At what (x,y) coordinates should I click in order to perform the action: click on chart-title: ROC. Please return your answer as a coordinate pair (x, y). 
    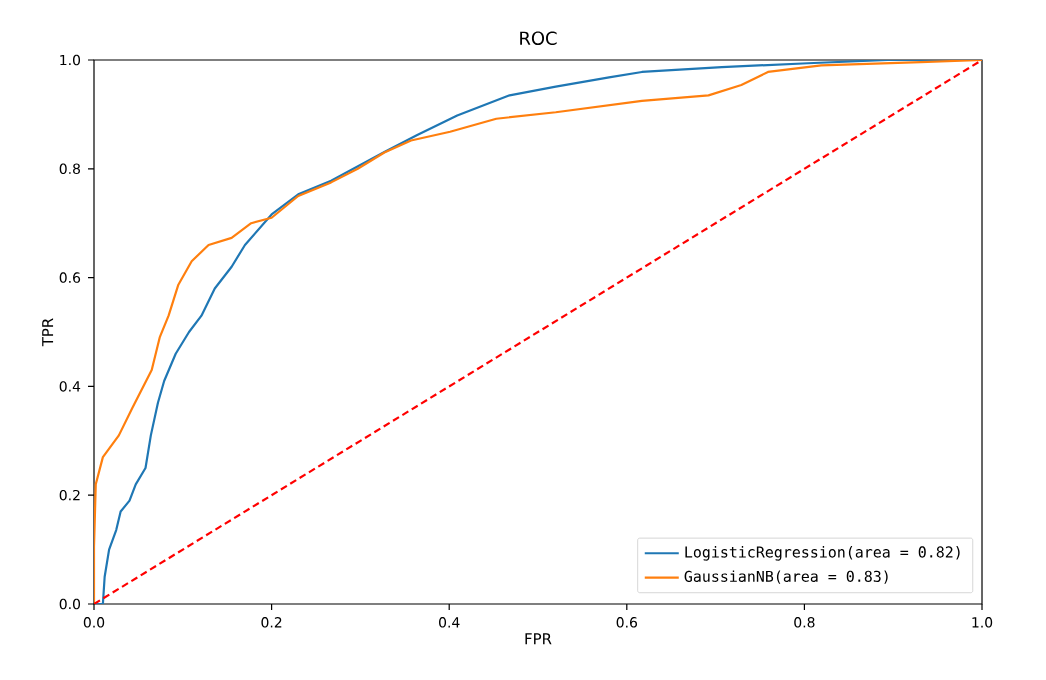
    Looking at the image, I should click on (538, 38).